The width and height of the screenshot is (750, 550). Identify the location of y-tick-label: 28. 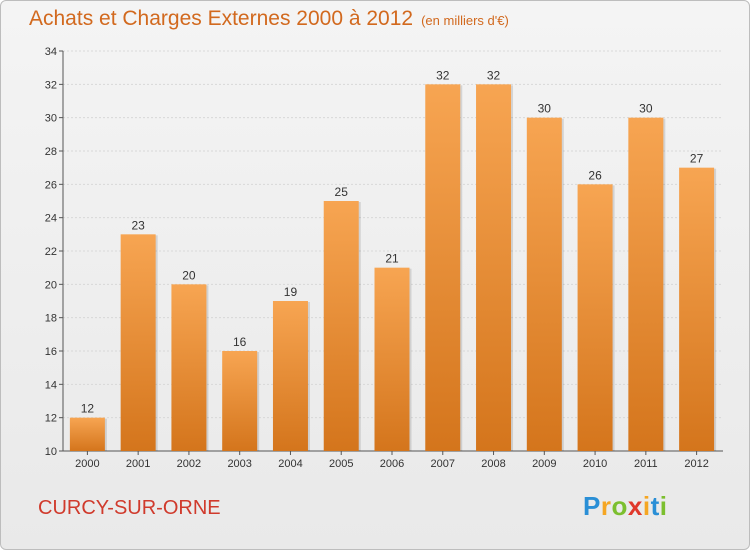
(51, 152).